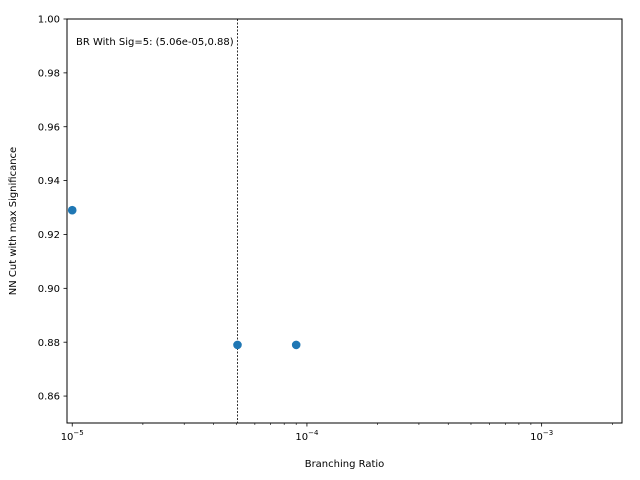 The height and width of the screenshot is (480, 640). Describe the element at coordinates (49, 127) in the screenshot. I see `y-tick-label: 0.96` at that location.